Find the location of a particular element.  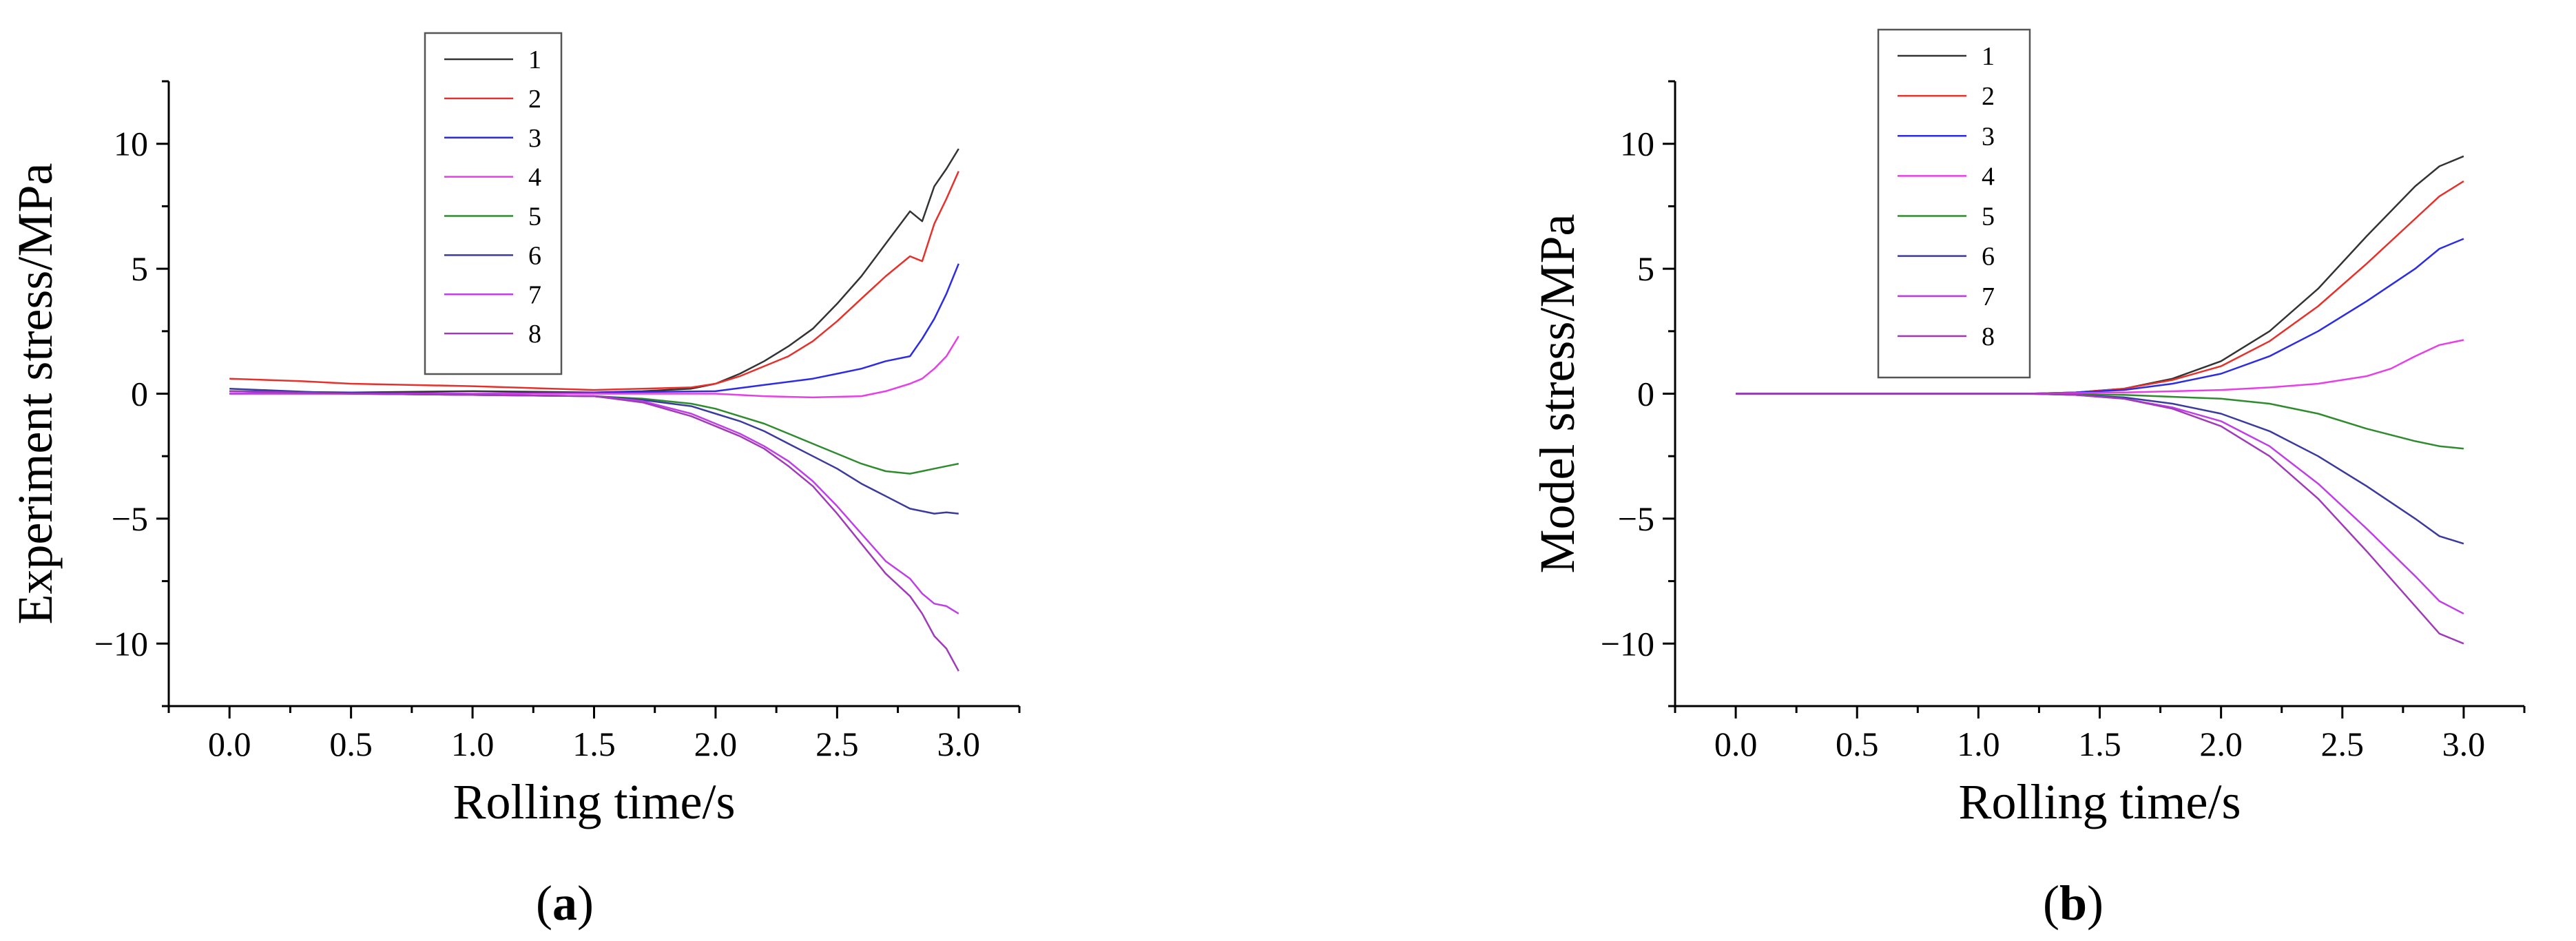

panel-a-caption: (a) is located at coordinates (565, 904).